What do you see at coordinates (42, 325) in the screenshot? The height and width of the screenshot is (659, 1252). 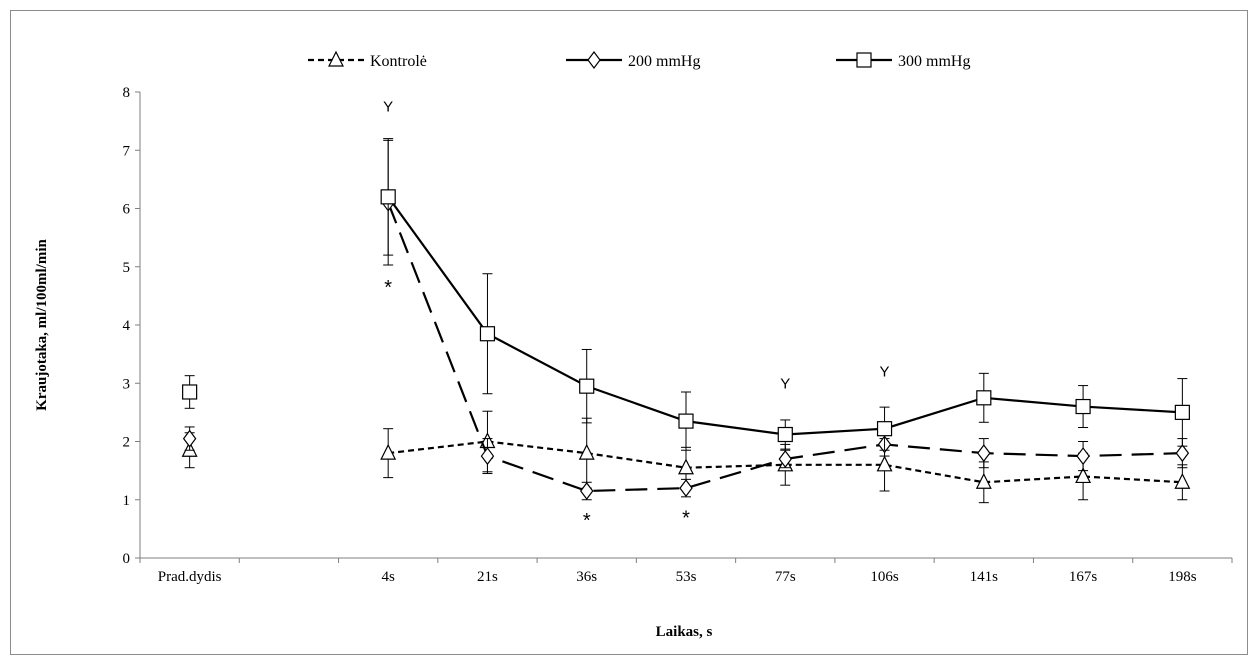 I see `y-axis-label: Kraujotaka, ml/100ml/min` at bounding box center [42, 325].